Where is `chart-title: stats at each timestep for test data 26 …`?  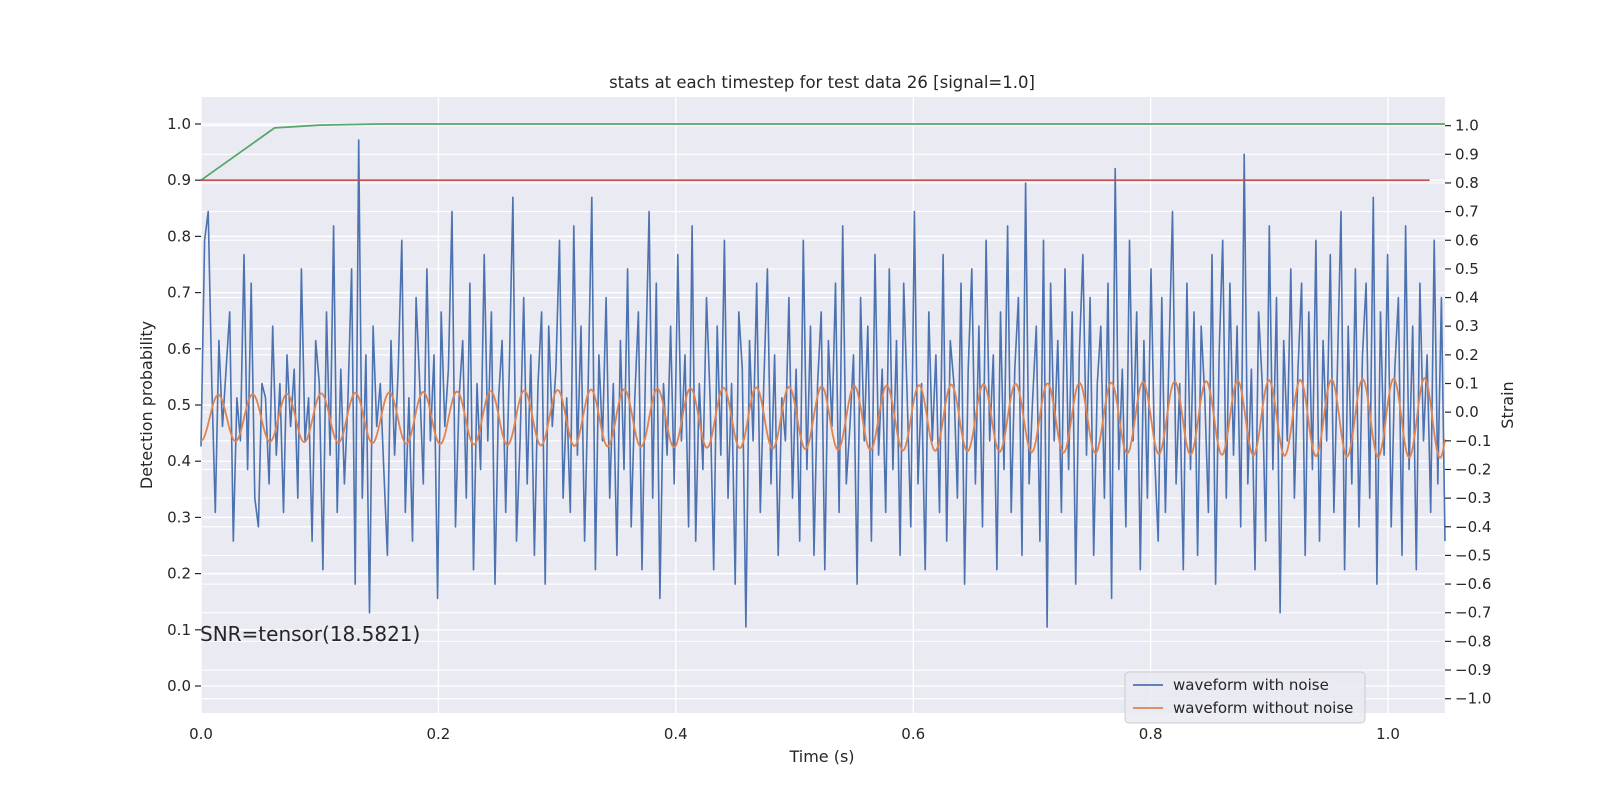 chart-title: stats at each timestep for test data 26 … is located at coordinates (822, 82).